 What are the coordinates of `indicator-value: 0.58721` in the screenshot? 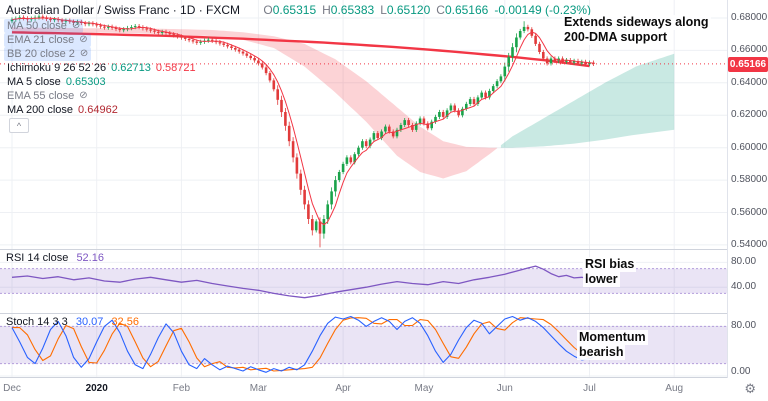 It's located at (175, 67).